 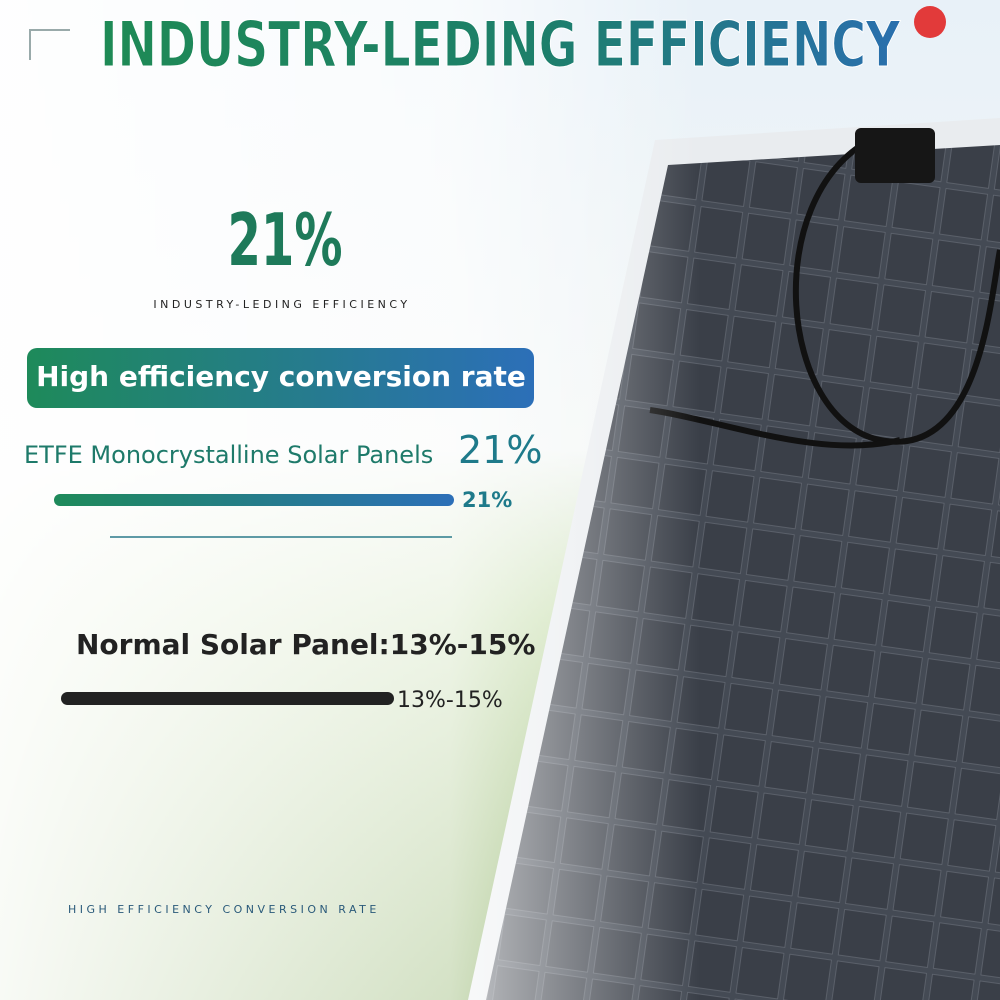 I want to click on banner-text: High efficiency conversion rate, so click(x=281, y=376).